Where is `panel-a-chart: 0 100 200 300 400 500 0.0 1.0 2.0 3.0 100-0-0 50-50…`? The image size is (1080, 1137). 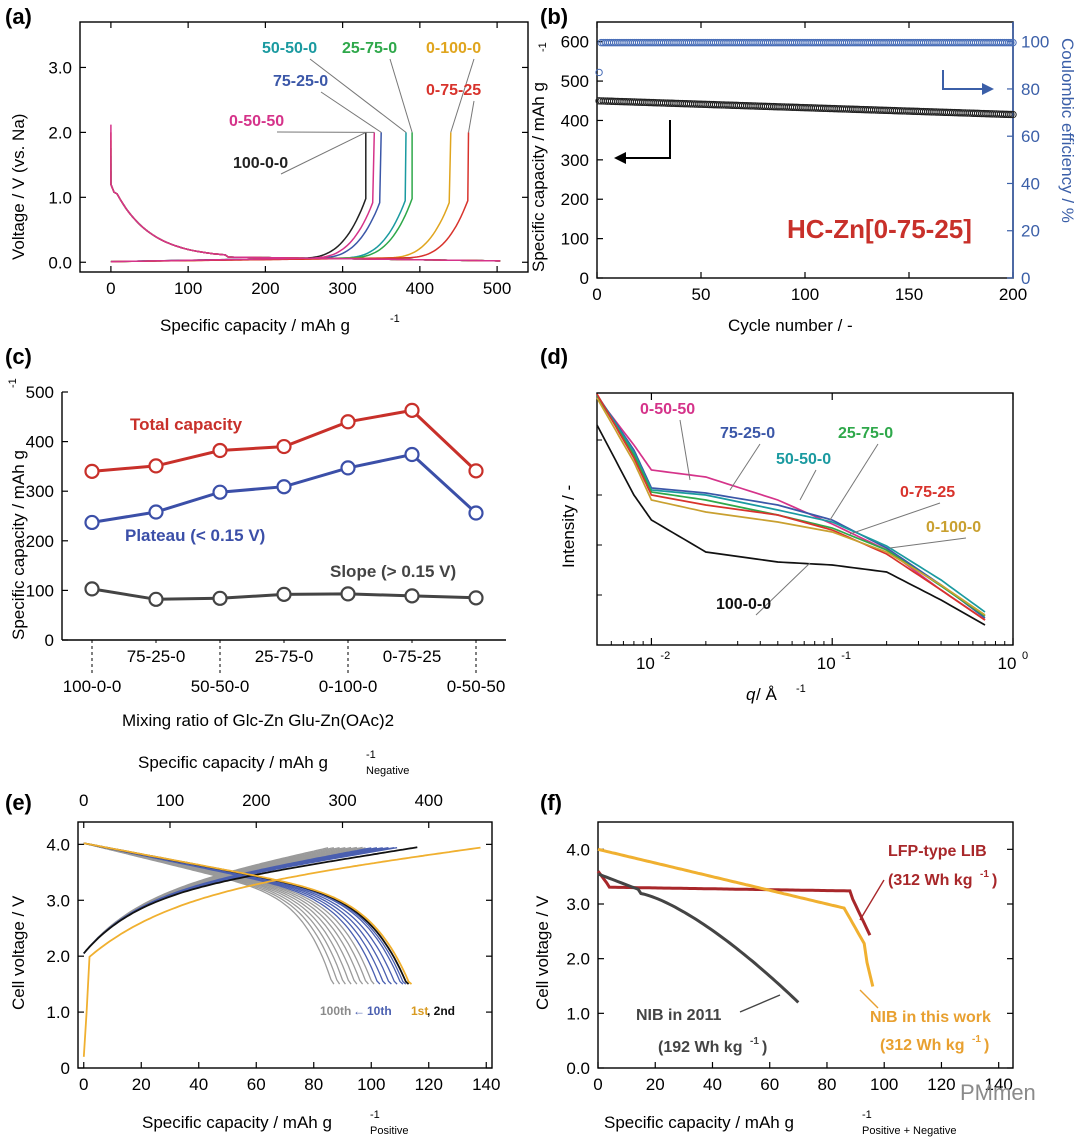
panel-a-chart: 0 100 200 300 400 500 0.0 1.0 2.0 3.0 100-0-0 50-50… is located at coordinates (288, 159).